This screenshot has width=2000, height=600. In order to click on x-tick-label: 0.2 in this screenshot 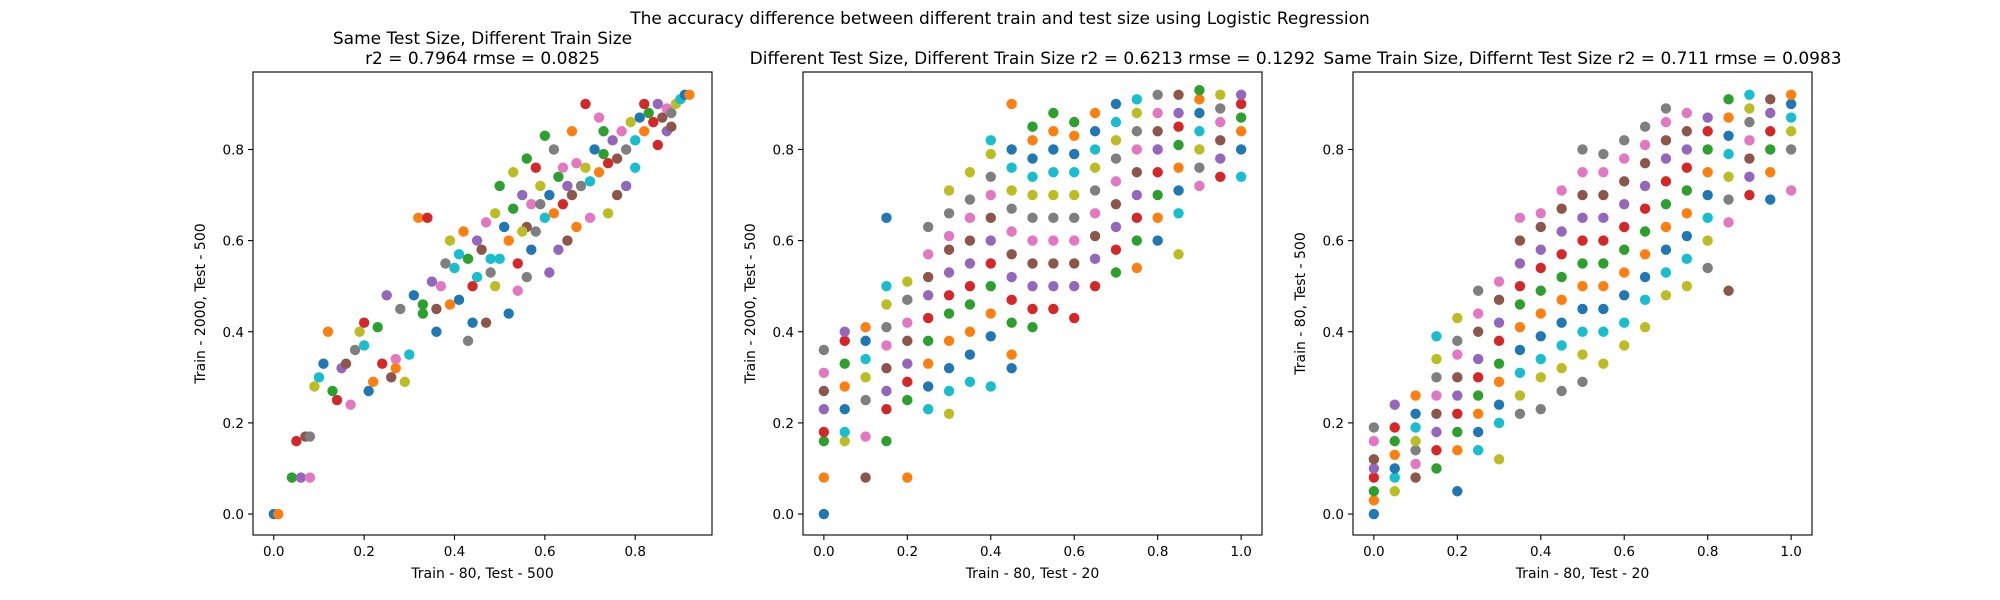, I will do `click(907, 552)`.